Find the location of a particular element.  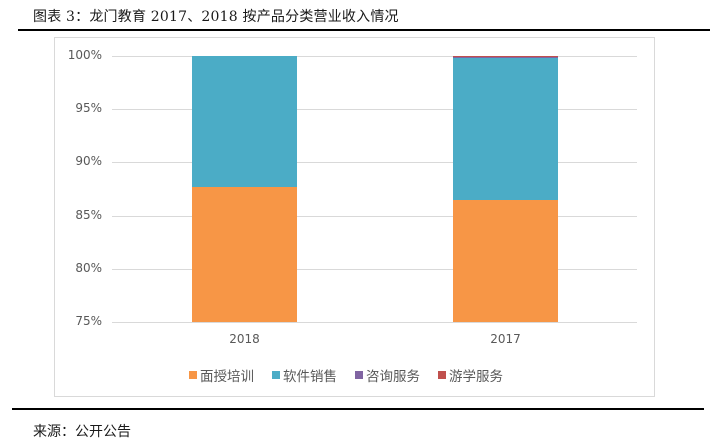

y-tick-label: 100% is located at coordinates (84, 55).